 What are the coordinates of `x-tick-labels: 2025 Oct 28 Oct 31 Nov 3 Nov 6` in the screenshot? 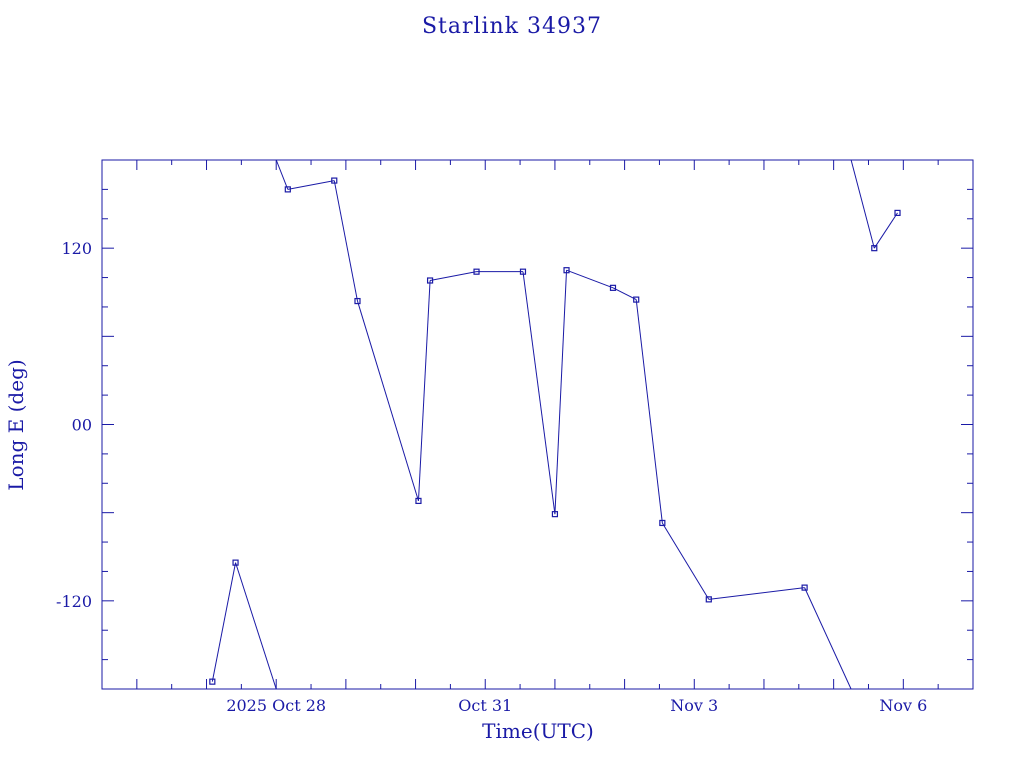 It's located at (576, 705).